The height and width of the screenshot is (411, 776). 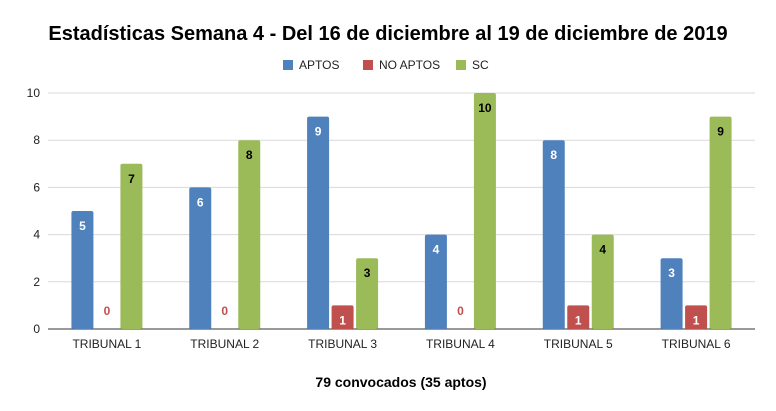 I want to click on x-tick-label: TRIBUNAL 1, so click(x=106, y=344).